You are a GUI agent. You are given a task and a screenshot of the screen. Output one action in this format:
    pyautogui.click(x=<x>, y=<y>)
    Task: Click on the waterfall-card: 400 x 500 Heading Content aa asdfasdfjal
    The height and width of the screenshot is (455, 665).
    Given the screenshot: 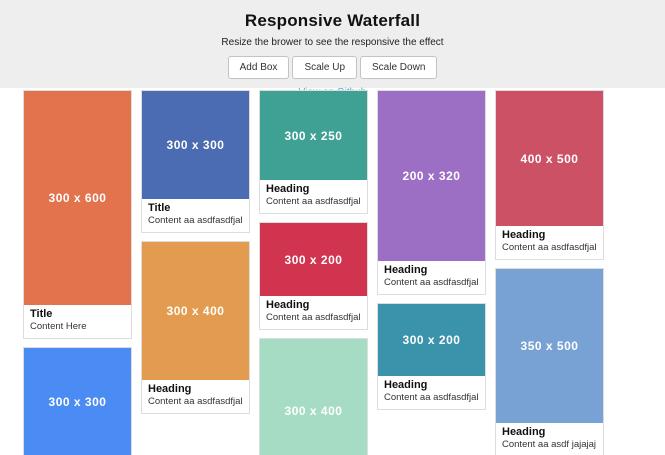 What is the action you would take?
    pyautogui.click(x=549, y=175)
    